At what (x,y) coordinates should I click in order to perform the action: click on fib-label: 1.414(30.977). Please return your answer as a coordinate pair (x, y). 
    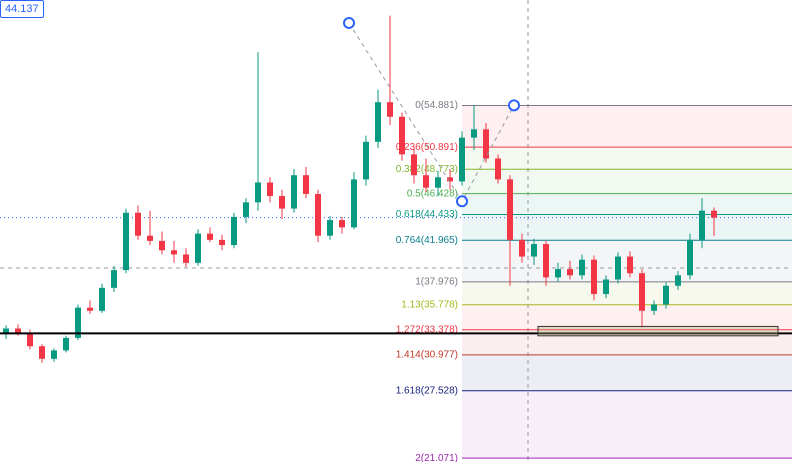
    Looking at the image, I should click on (427, 354).